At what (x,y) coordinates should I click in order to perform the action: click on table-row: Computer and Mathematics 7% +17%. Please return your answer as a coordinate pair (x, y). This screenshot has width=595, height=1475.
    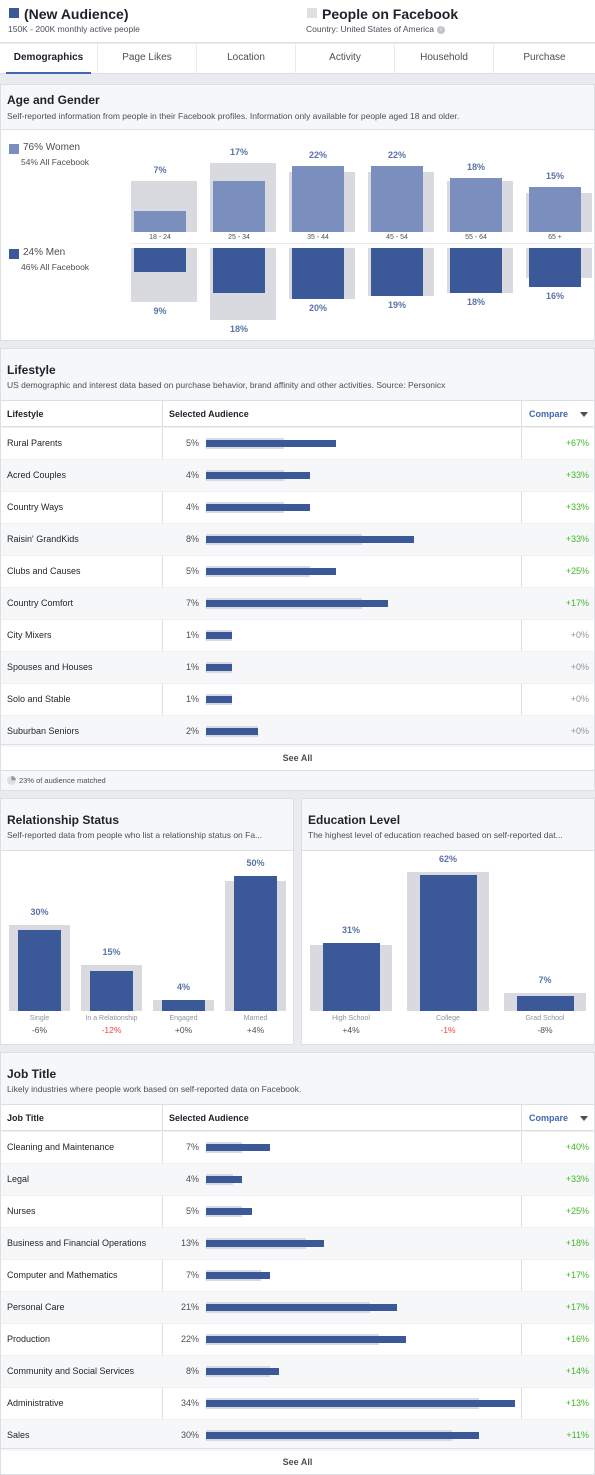
    Looking at the image, I should click on (297, 1275).